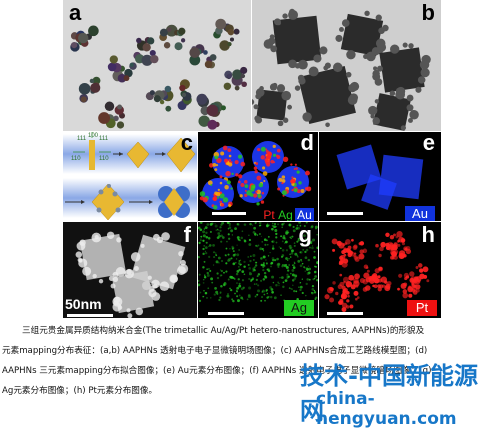 This screenshot has height=429, width=500. I want to click on legend-au: Au, so click(304, 214).